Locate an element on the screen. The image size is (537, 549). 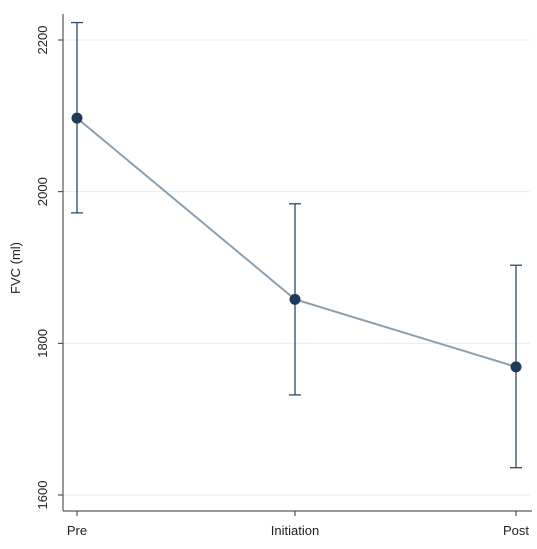
x-tick-label: Initiation is located at coordinates (295, 530).